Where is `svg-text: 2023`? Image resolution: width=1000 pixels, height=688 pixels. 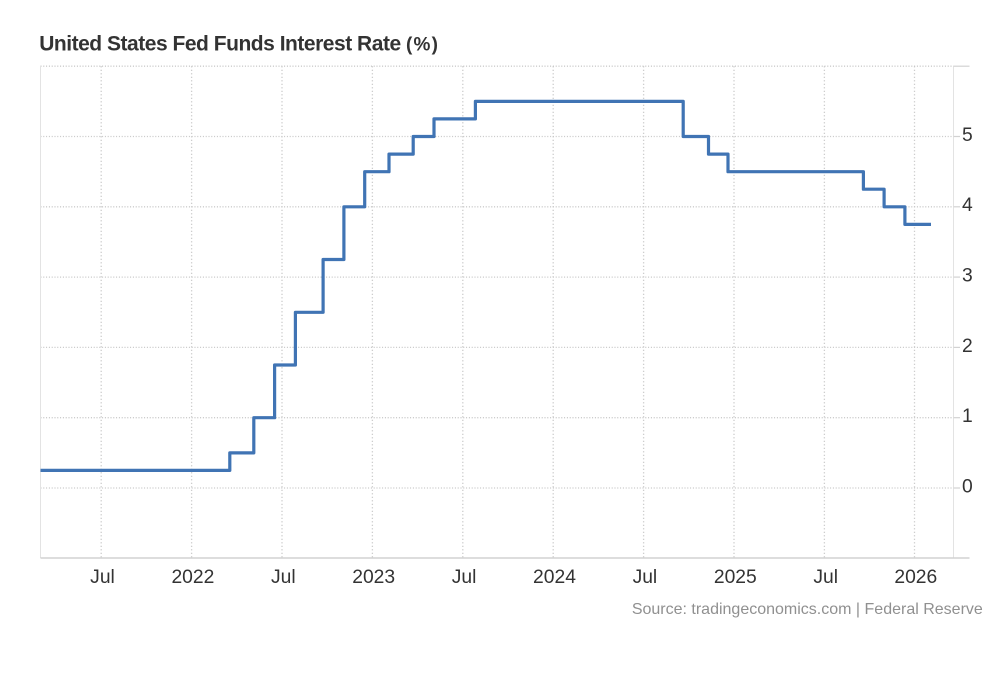
svg-text: 2023 is located at coordinates (373, 577).